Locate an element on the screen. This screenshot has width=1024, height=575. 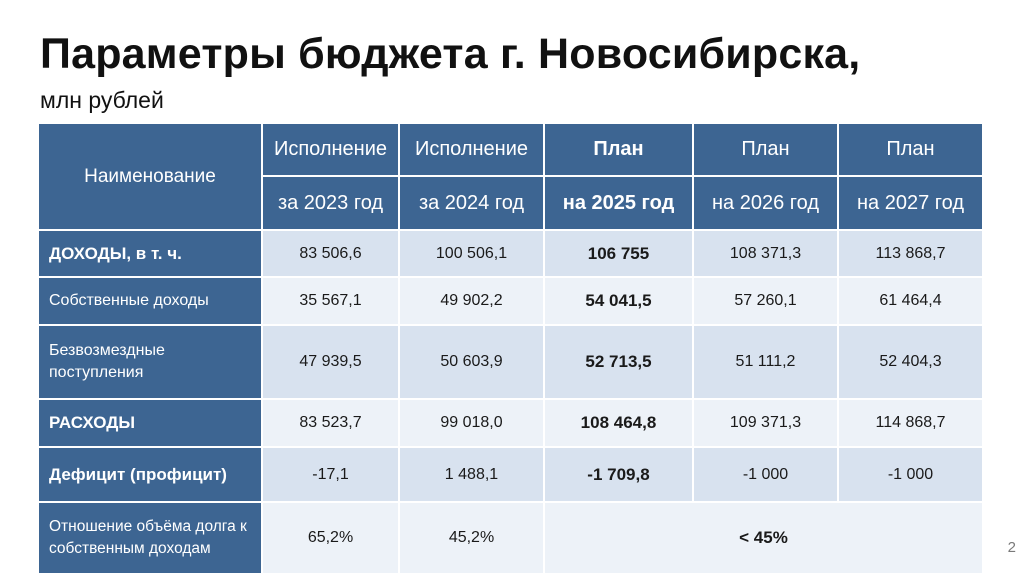
header-period-2026: на 2026 год is located at coordinates (765, 203).